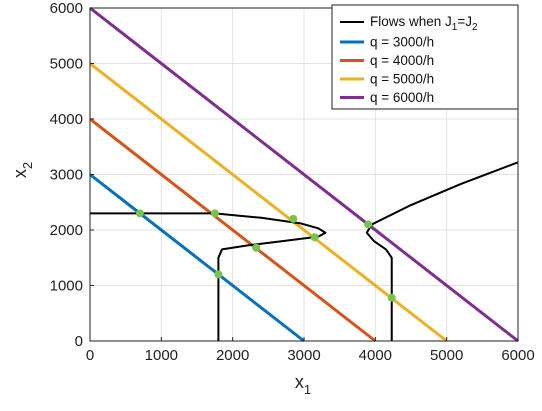 This screenshot has width=542, height=411. What do you see at coordinates (232, 355) in the screenshot?
I see `x-tick-label: 2000` at bounding box center [232, 355].